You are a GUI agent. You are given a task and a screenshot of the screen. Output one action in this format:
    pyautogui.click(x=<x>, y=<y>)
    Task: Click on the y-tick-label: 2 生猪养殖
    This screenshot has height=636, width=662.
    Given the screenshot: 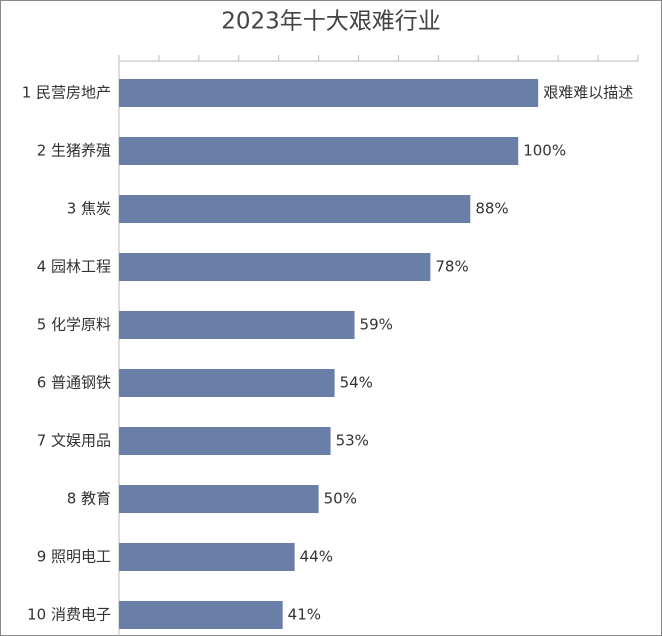 What is the action you would take?
    pyautogui.click(x=74, y=151)
    